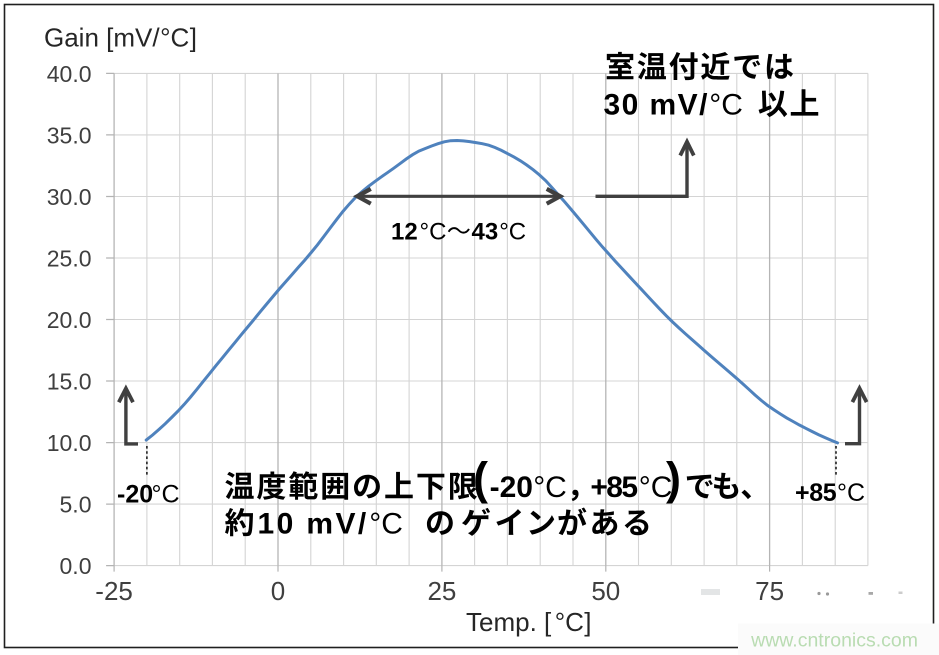 The width and height of the screenshot is (939, 655). Describe the element at coordinates (69, 443) in the screenshot. I see `svg-text: 10.0` at that location.